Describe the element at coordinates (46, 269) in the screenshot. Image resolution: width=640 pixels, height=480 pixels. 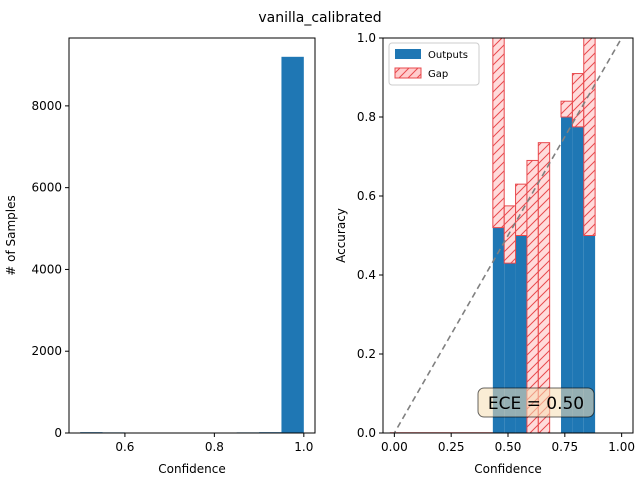
I see `histogram-ytick-label-2: 4000` at that location.